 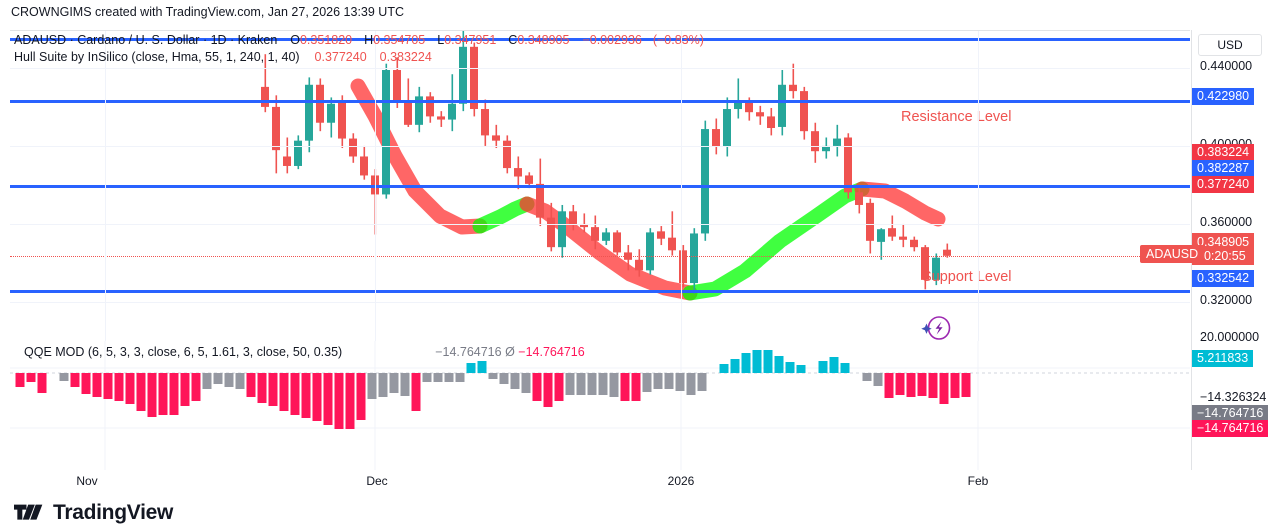 I want to click on tradingview-logo: TradingView, so click(x=93, y=513).